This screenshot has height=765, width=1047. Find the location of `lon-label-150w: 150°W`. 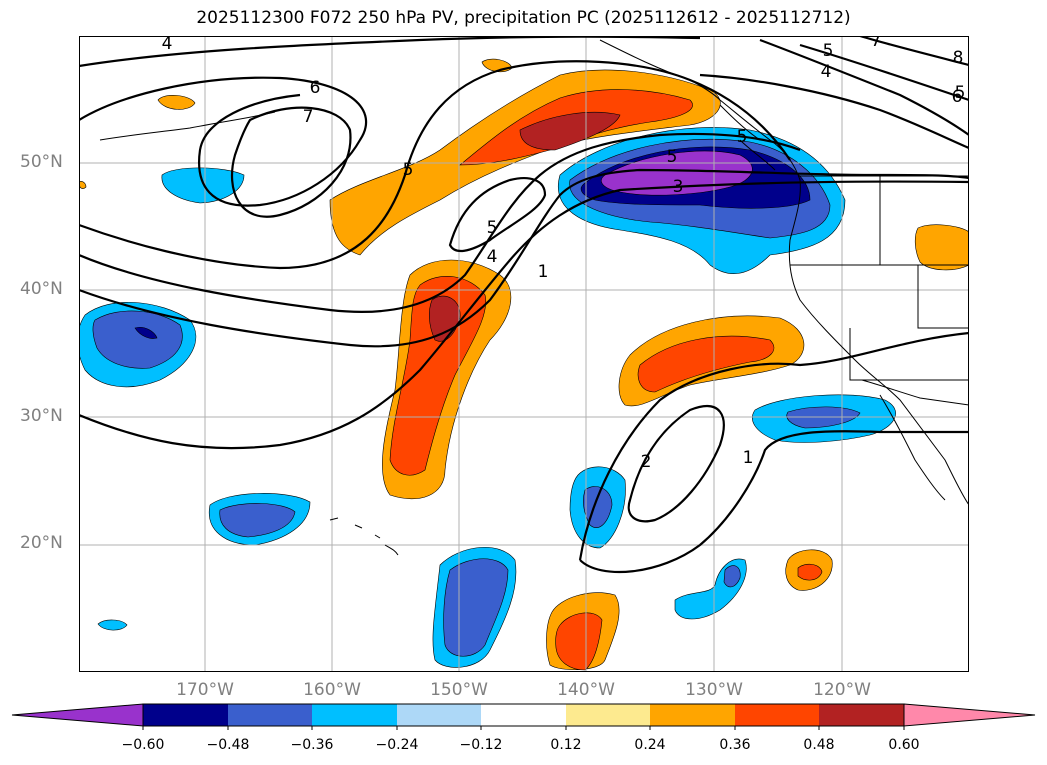

lon-label-150w: 150°W is located at coordinates (459, 690).